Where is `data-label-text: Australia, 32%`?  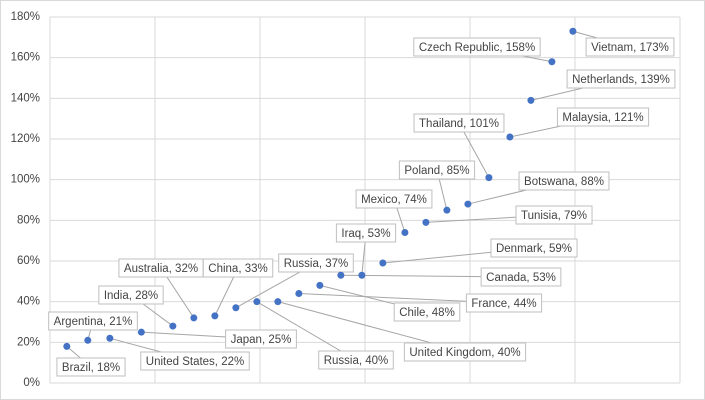
data-label-text: Australia, 32% is located at coordinates (161, 269).